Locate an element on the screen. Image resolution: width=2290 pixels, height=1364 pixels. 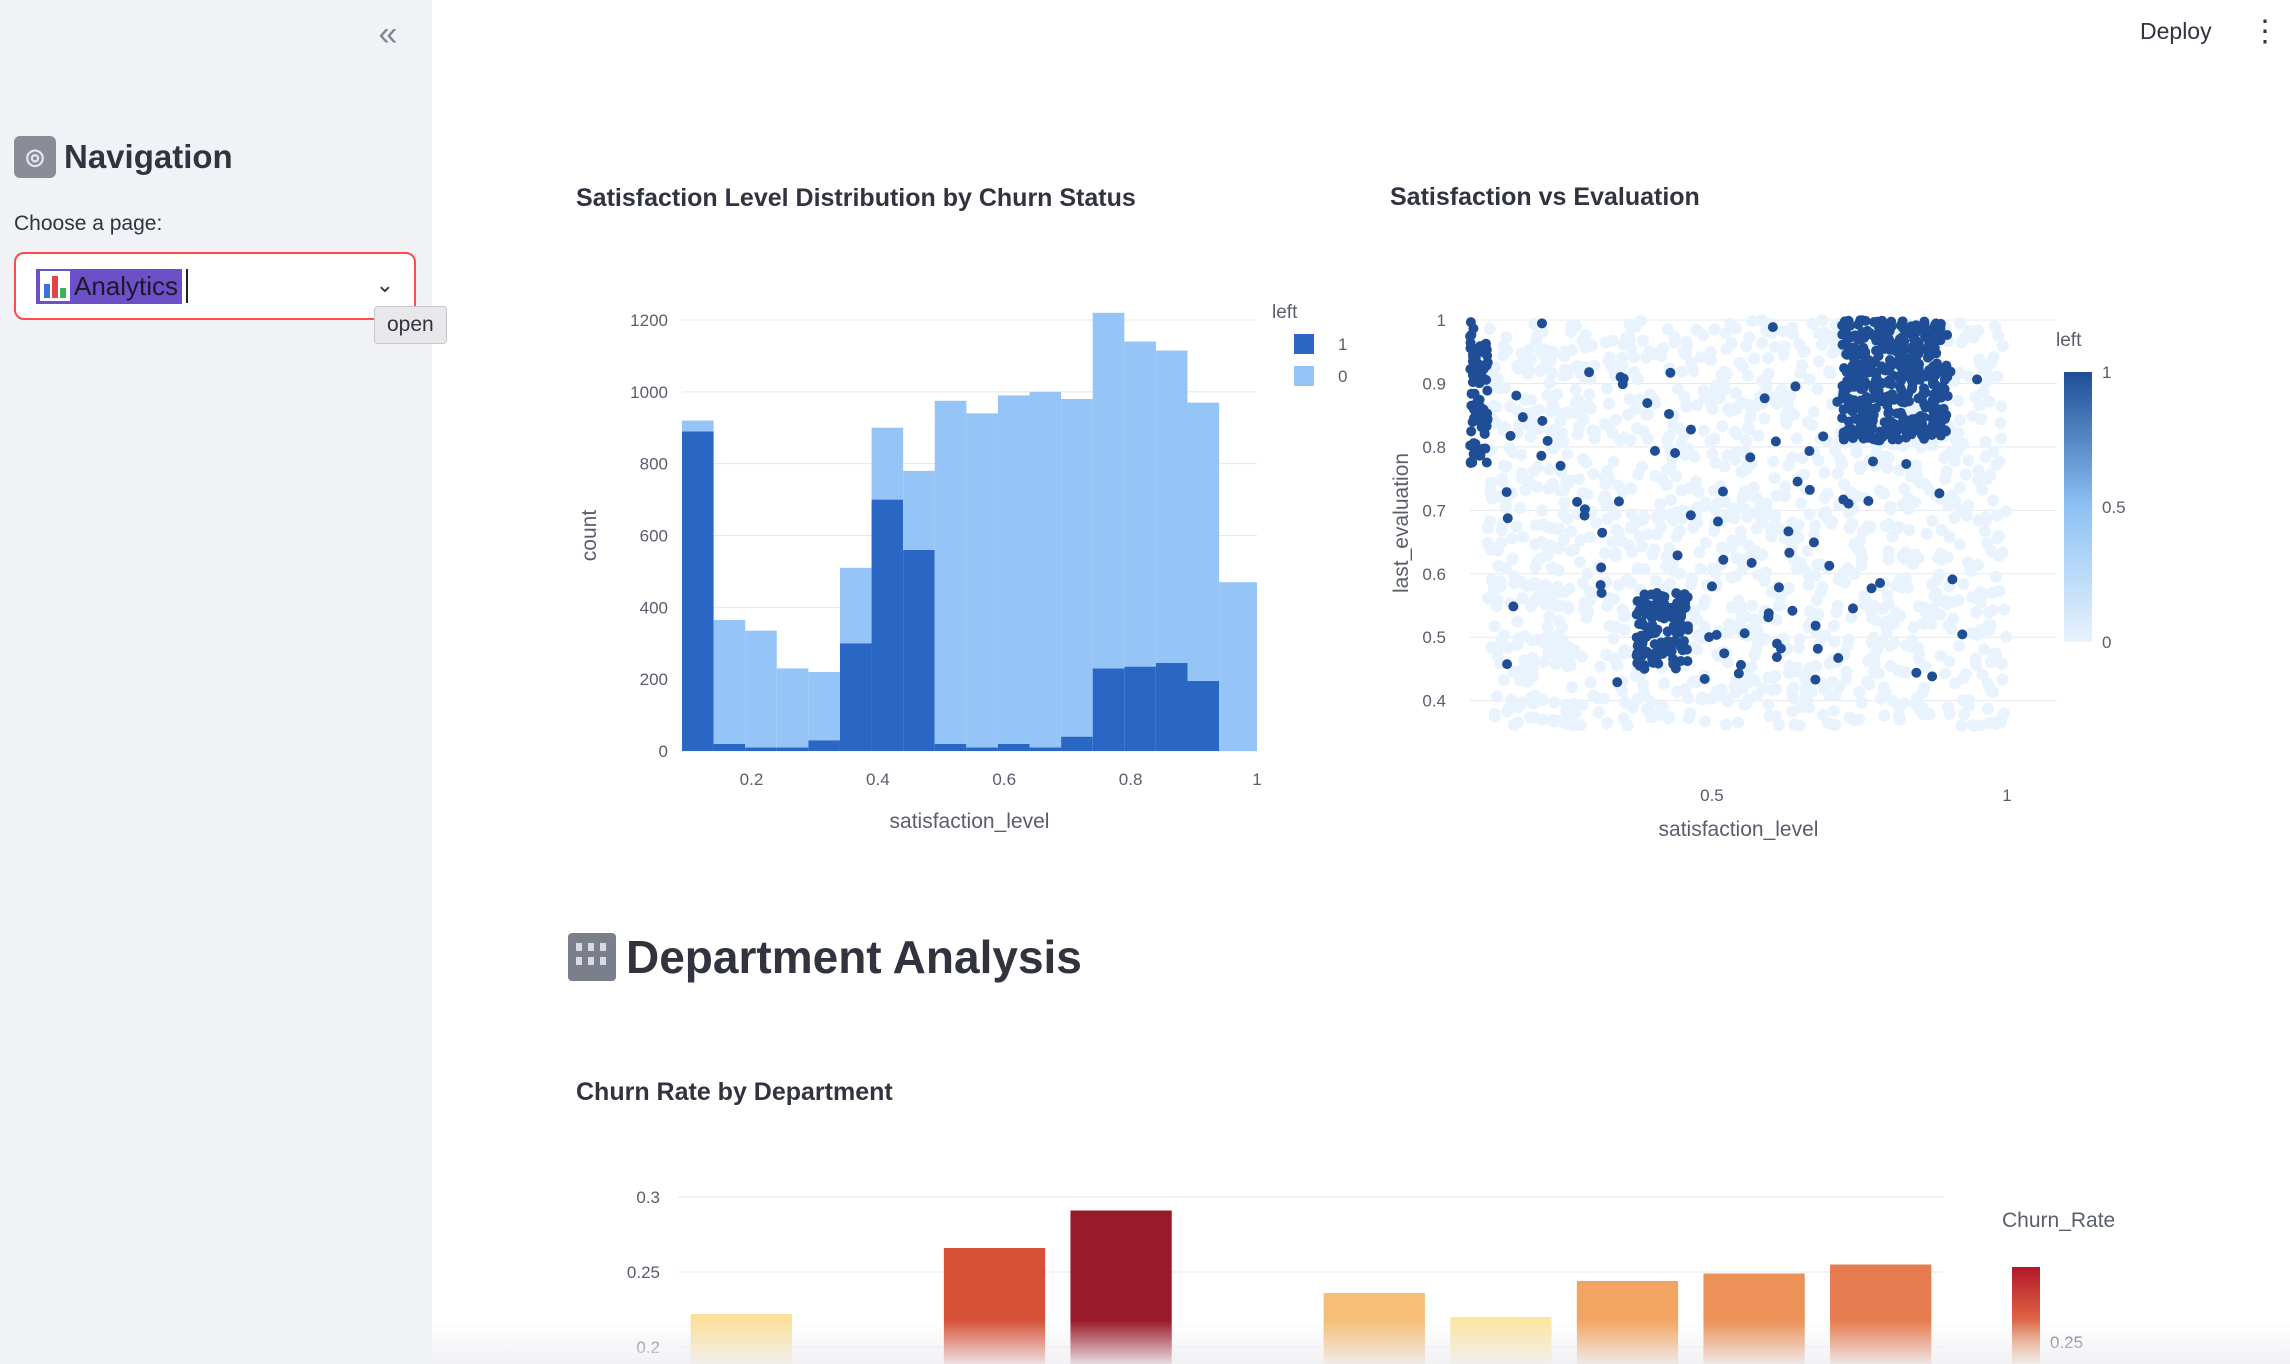
legend-label: 1 is located at coordinates (1342, 344).